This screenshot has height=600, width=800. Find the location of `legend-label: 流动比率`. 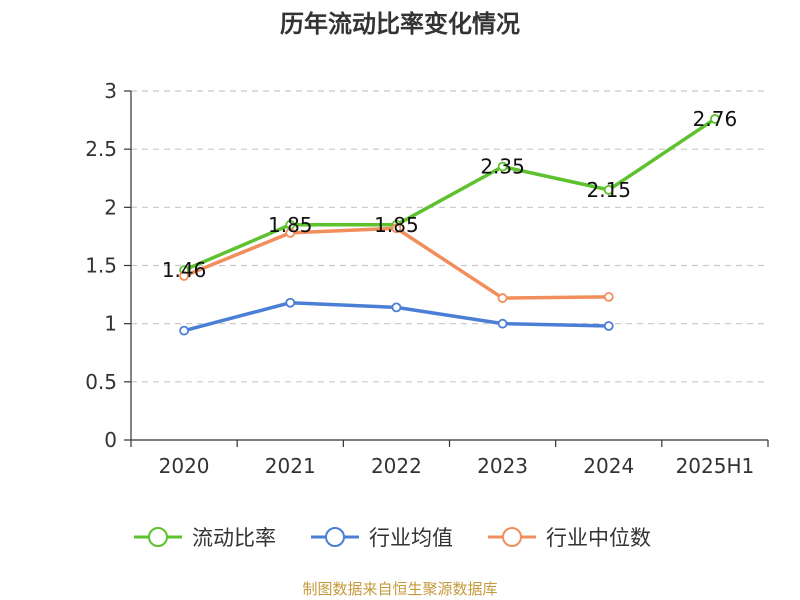

legend-label: 流动比率 is located at coordinates (234, 538).